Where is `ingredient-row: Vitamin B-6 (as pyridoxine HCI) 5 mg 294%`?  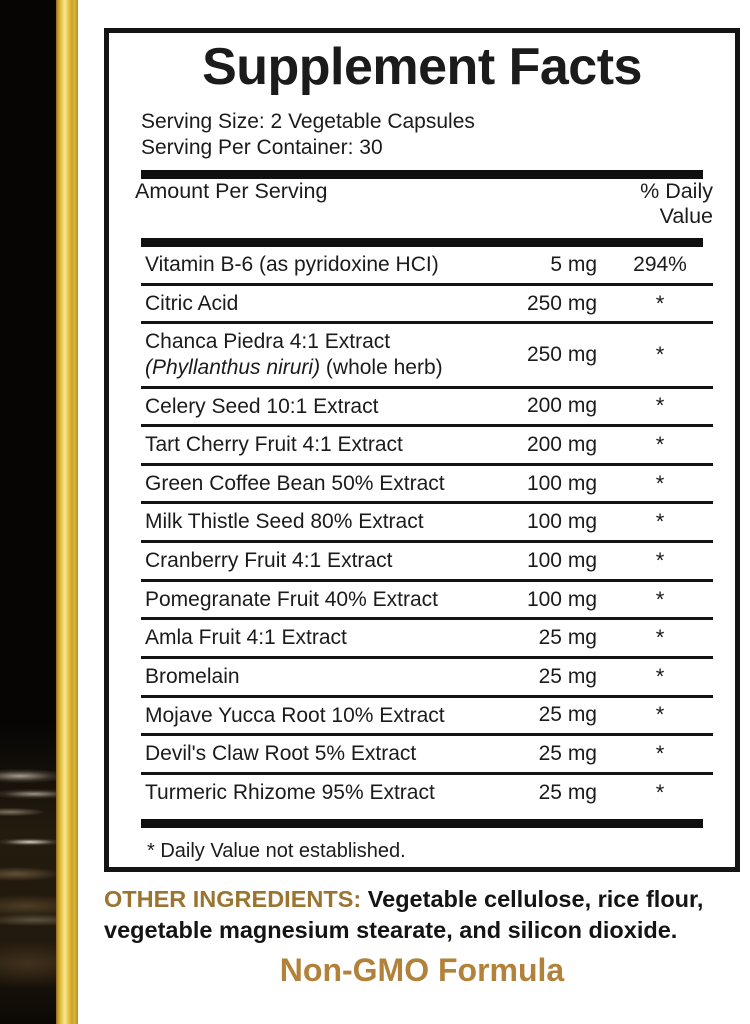 ingredient-row: Vitamin B-6 (as pyridoxine HCI) 5 mg 294% is located at coordinates (427, 265).